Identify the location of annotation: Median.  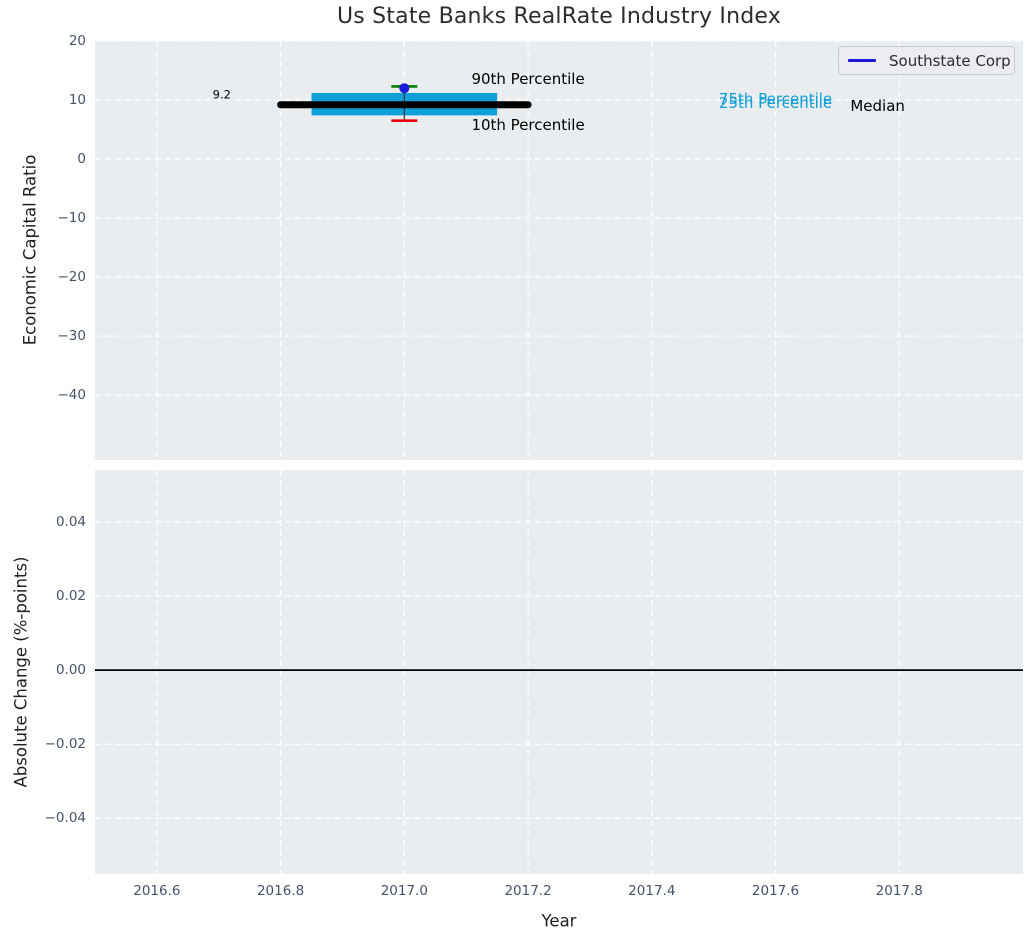
(877, 105).